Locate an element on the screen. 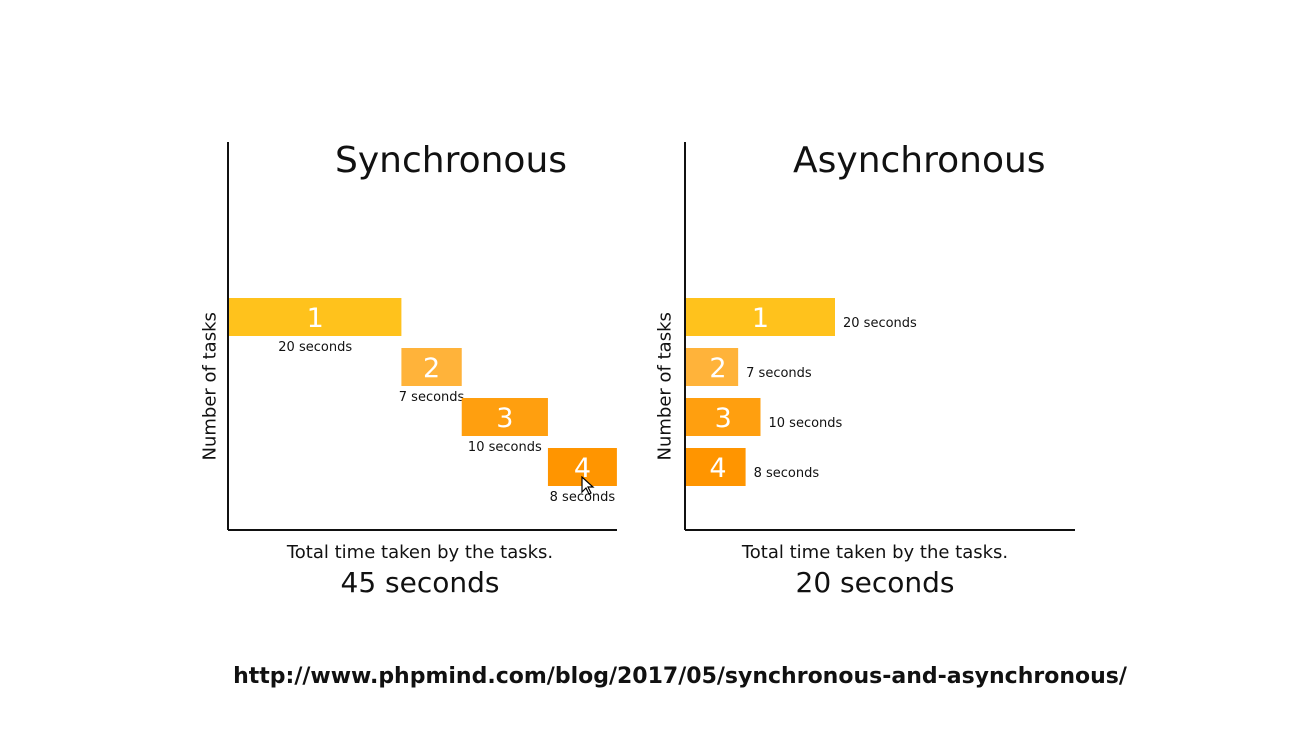 This screenshot has width=1315, height=733. chart-title: Asynchronous is located at coordinates (919, 160).